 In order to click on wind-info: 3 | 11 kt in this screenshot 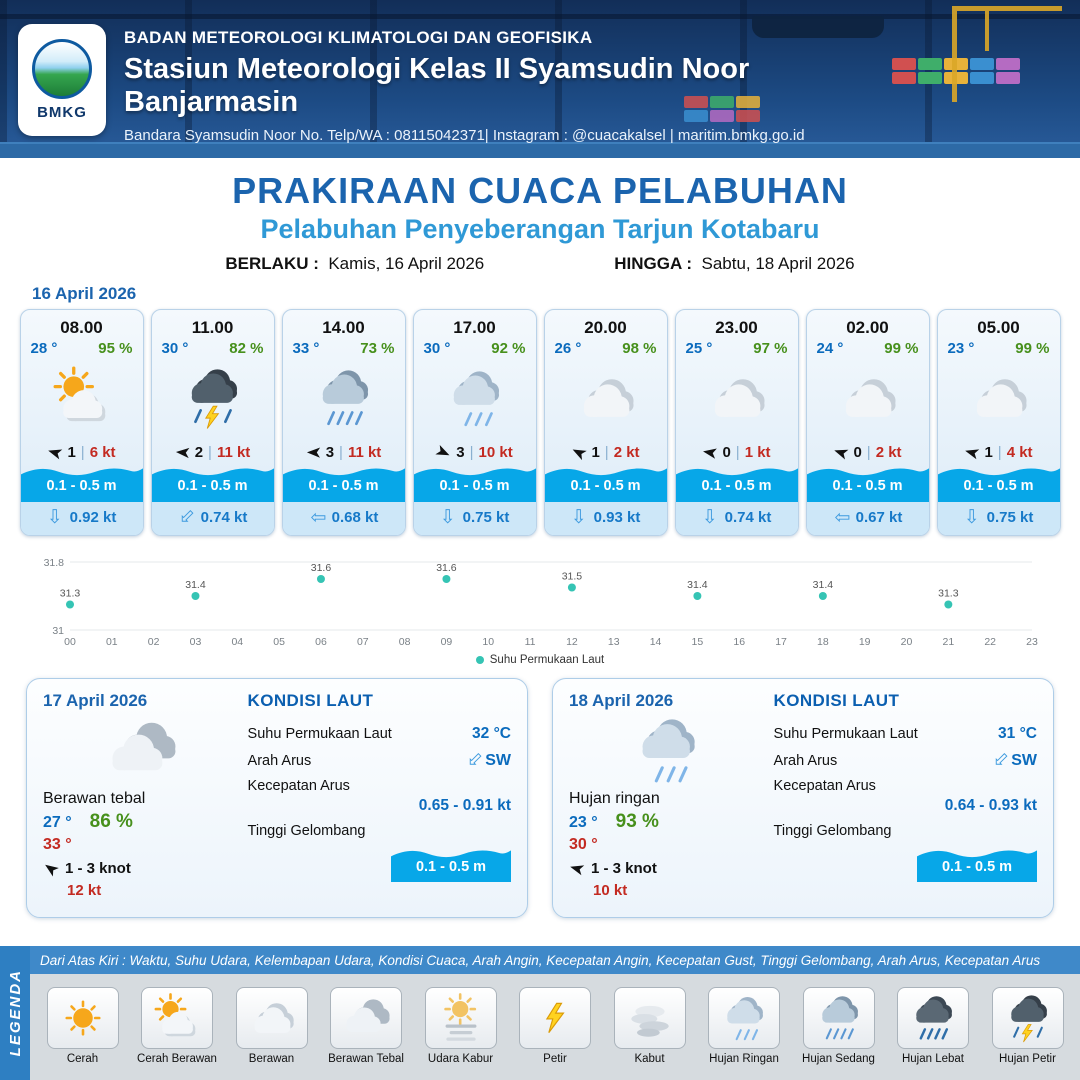, I will do `click(344, 452)`.